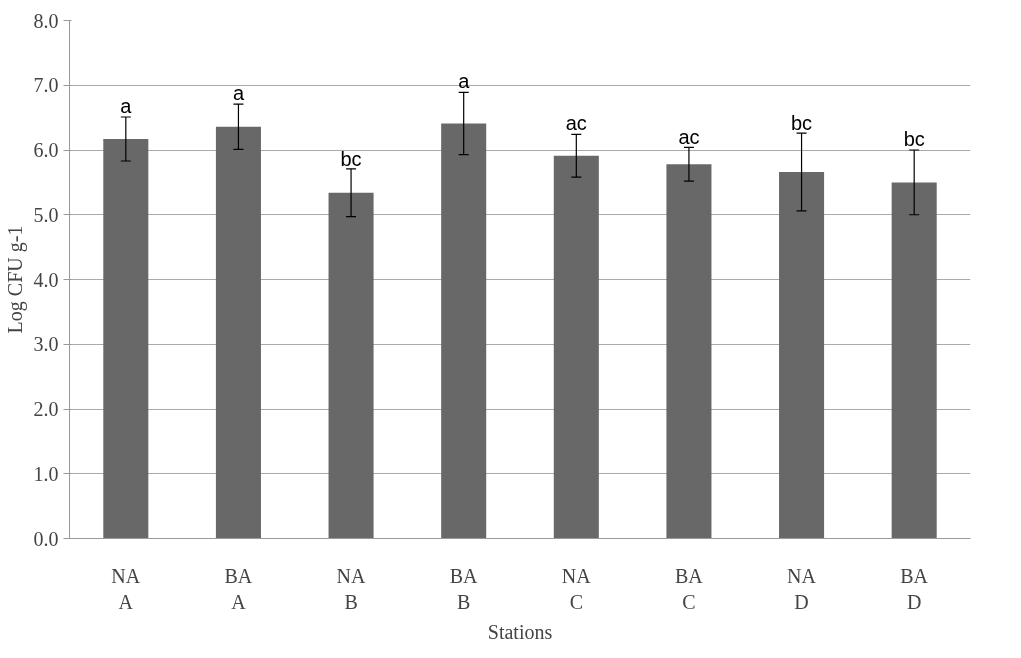 The height and width of the screenshot is (658, 1021). What do you see at coordinates (46, 344) in the screenshot?
I see `y-tick-label: 3.0` at bounding box center [46, 344].